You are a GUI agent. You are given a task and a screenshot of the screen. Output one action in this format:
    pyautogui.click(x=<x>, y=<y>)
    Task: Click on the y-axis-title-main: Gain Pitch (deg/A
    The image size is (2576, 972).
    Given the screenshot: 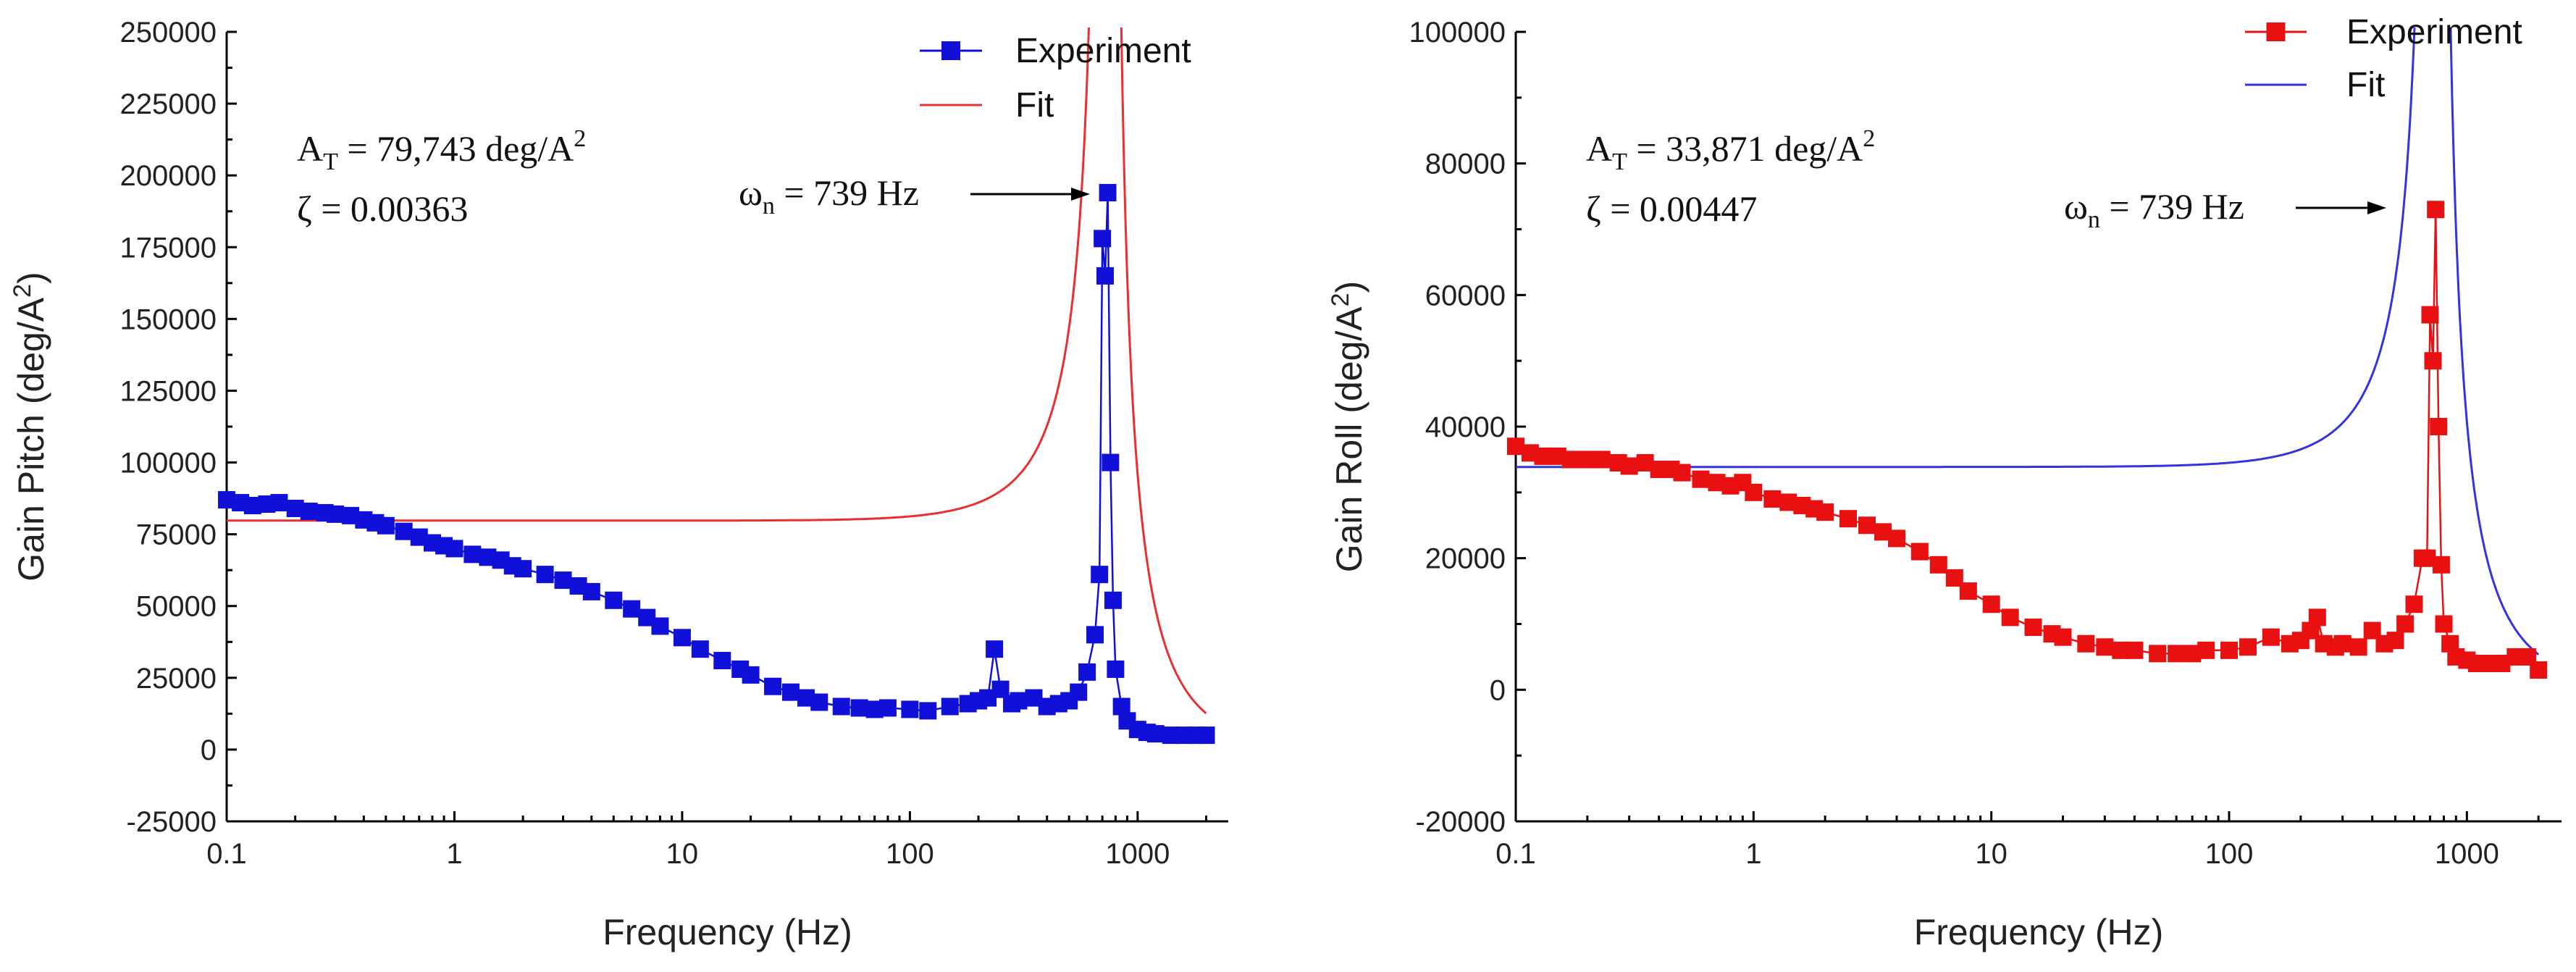 What is the action you would take?
    pyautogui.click(x=31, y=439)
    